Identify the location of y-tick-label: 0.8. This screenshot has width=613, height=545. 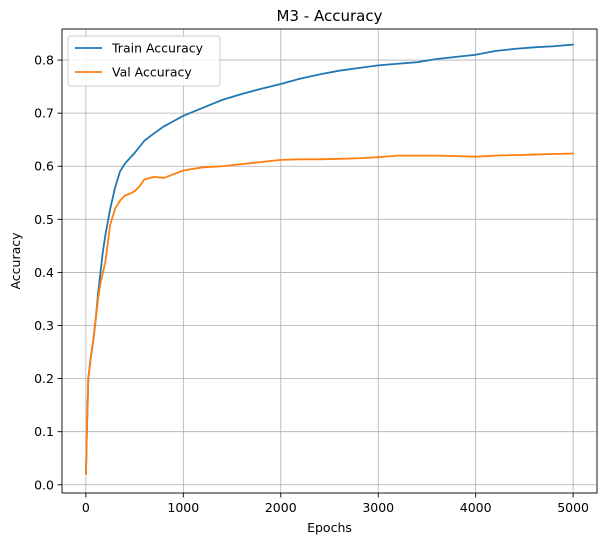
(44, 60).